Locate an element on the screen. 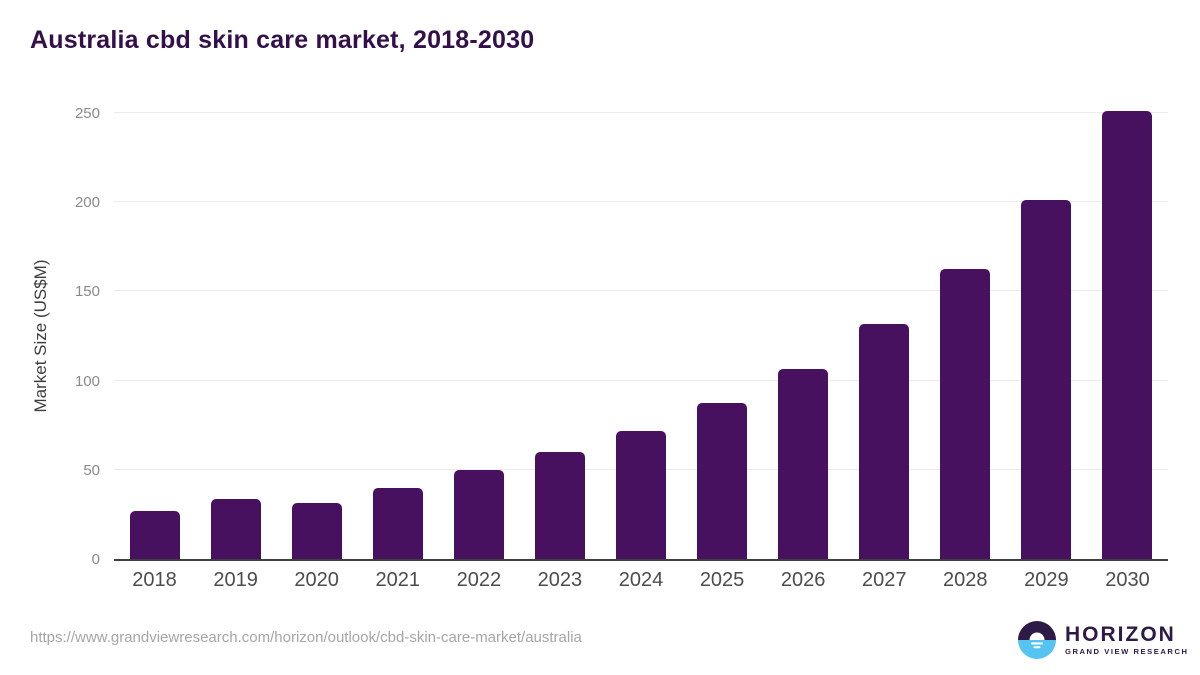  x-tick-label-2020: 2020 is located at coordinates (316, 580).